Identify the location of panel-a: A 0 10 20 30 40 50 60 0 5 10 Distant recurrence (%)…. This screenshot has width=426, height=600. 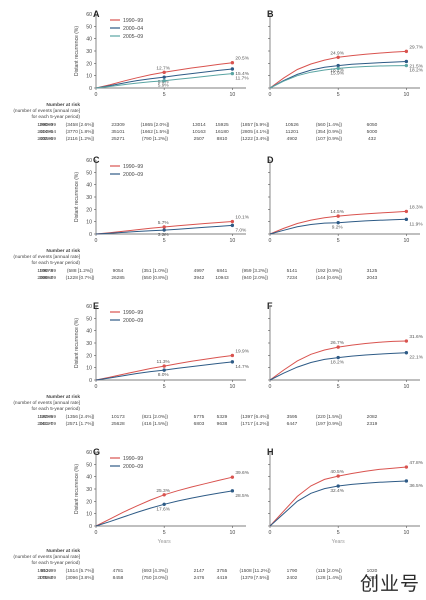
(131, 75).